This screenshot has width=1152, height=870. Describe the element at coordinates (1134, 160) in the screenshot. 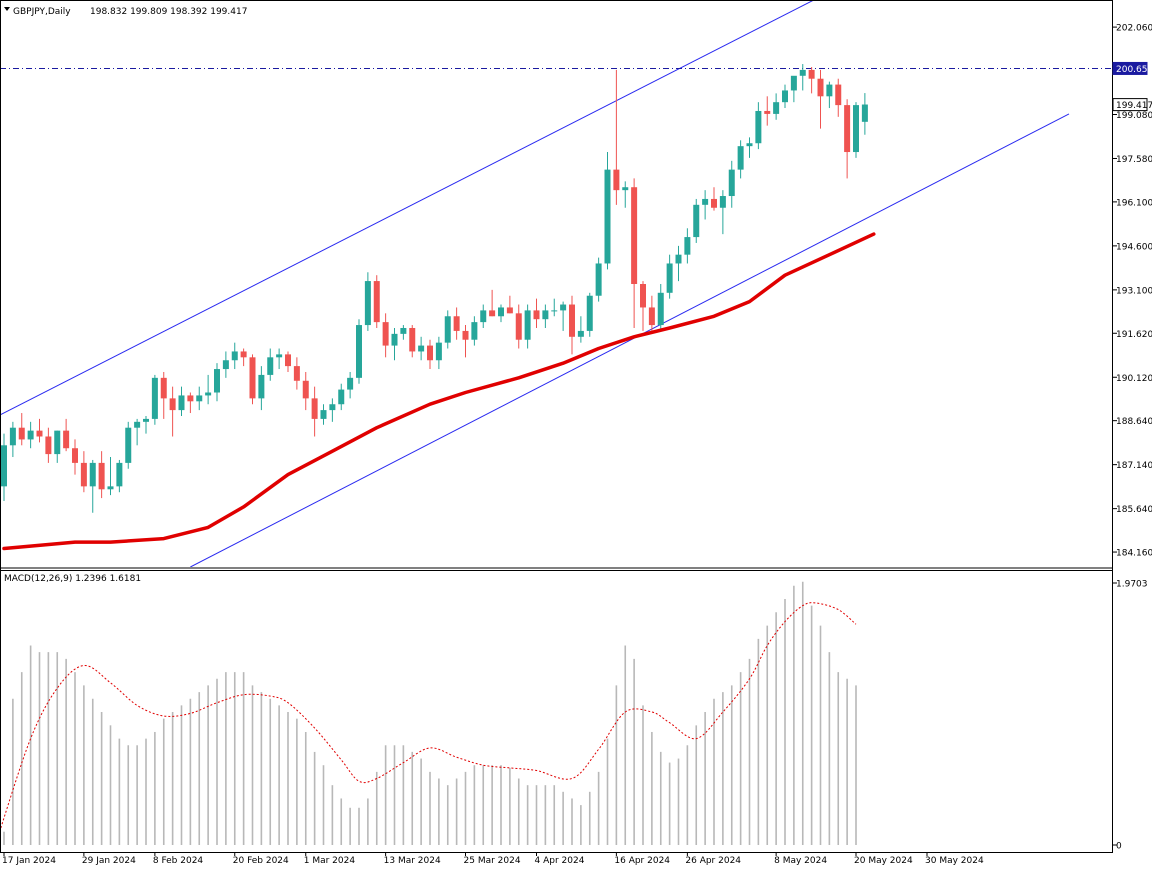

I see `price-tick-label: 197.580` at that location.